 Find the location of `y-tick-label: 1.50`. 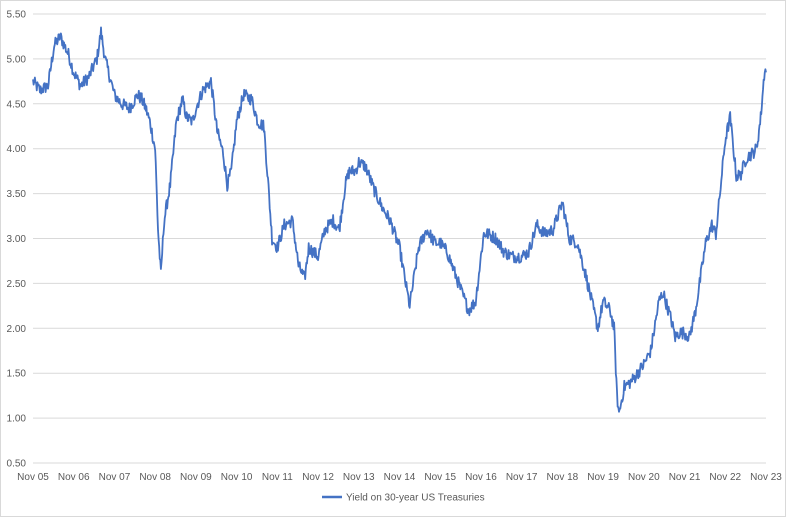

y-tick-label: 1.50 is located at coordinates (17, 374).